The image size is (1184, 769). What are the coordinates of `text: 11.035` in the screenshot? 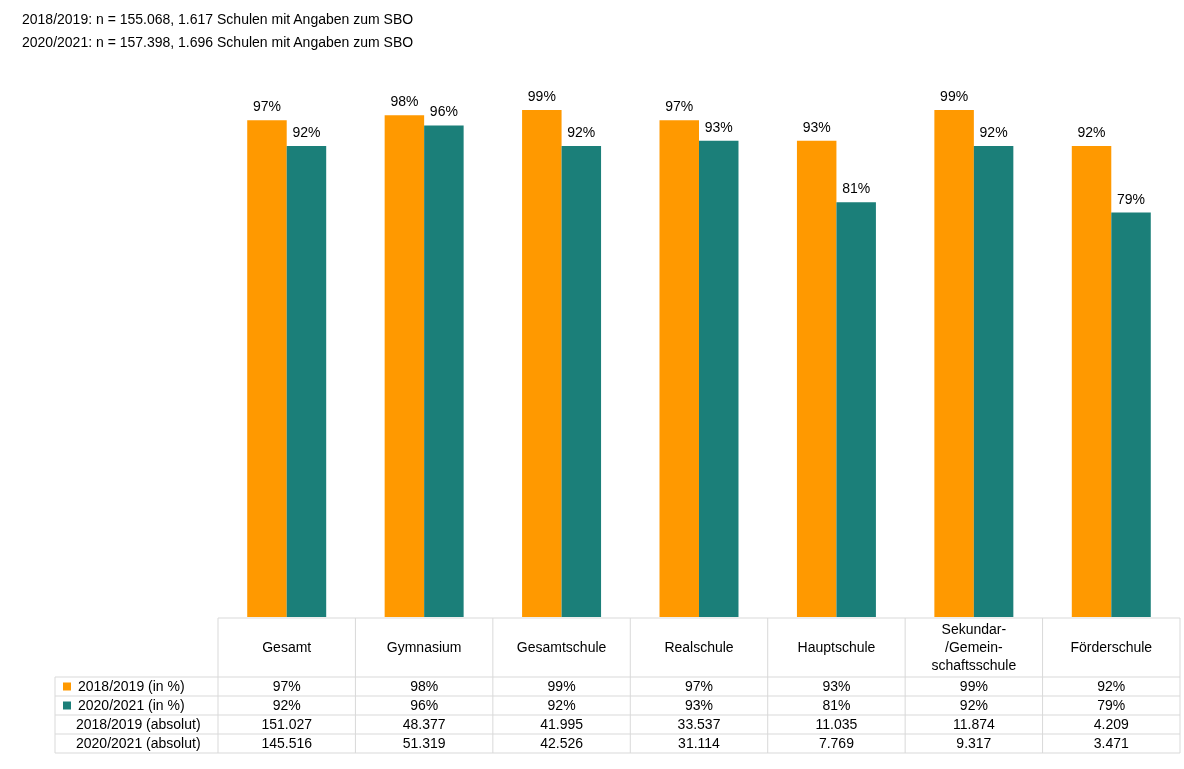 It's located at (836, 723).